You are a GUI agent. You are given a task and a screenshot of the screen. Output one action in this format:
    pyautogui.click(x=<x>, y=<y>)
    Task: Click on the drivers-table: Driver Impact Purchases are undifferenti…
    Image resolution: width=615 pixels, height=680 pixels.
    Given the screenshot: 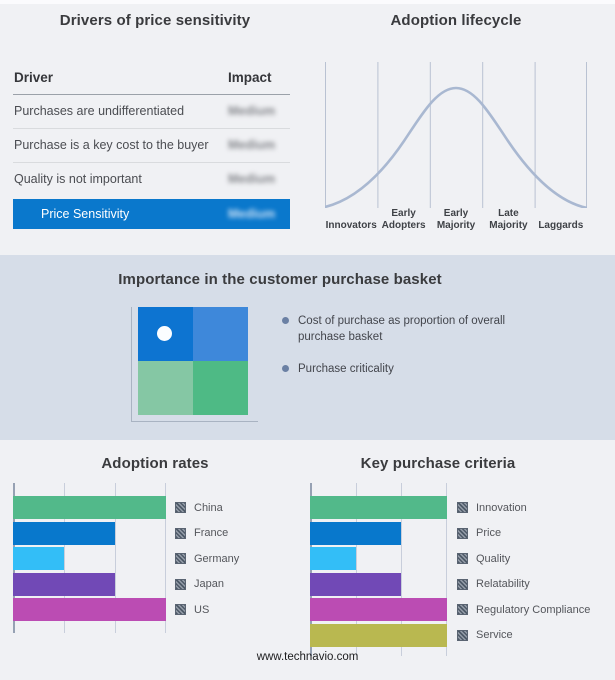 What is the action you would take?
    pyautogui.click(x=151, y=145)
    